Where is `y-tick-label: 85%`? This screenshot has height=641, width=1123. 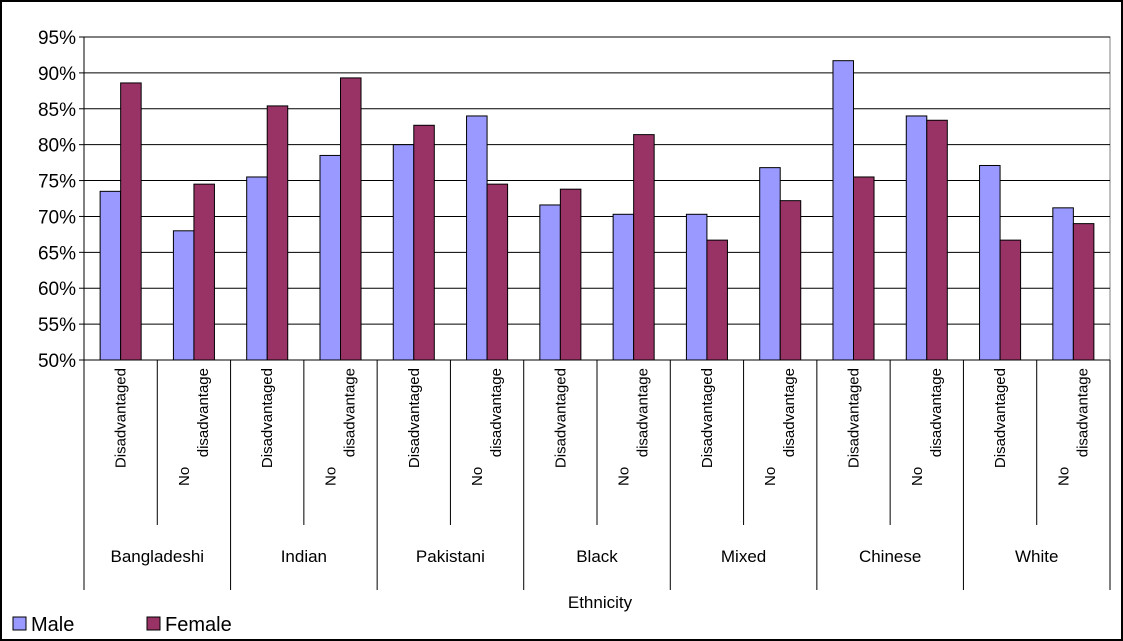 y-tick-label: 85% is located at coordinates (57, 110).